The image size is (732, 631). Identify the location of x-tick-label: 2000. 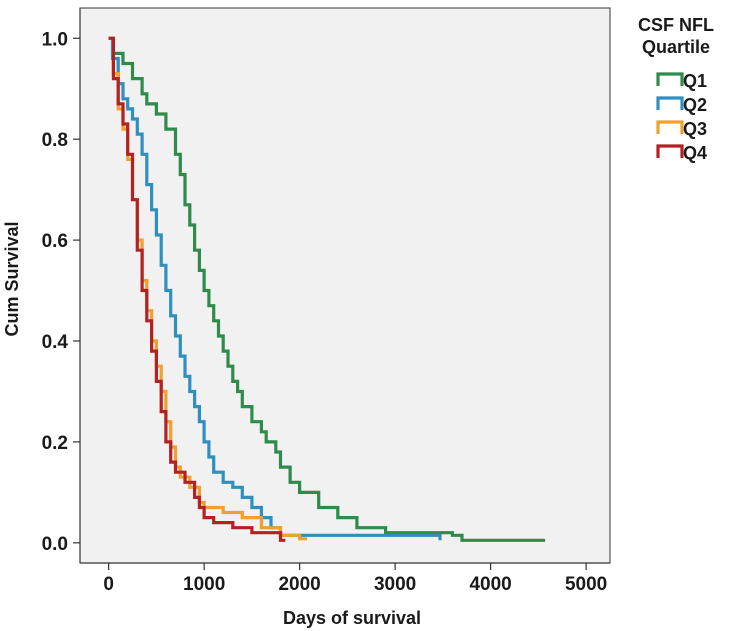
(299, 584).